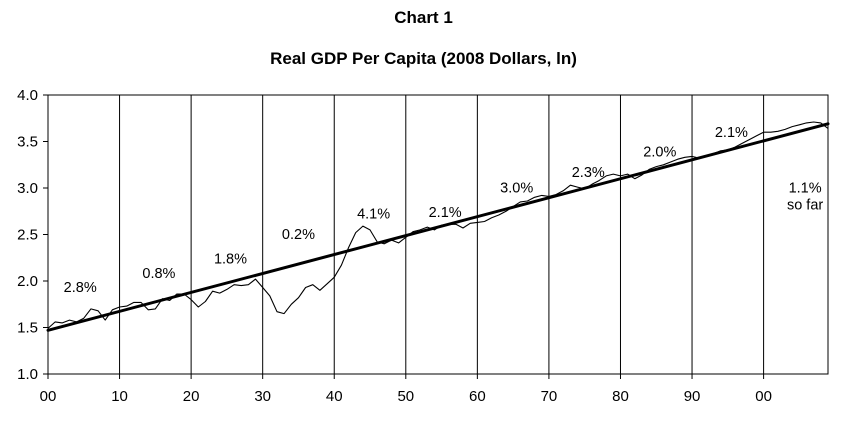 This screenshot has height=422, width=847. I want to click on x-axis: 00 10 20 30 40 50 60 70 80 90 00, so click(406, 389).